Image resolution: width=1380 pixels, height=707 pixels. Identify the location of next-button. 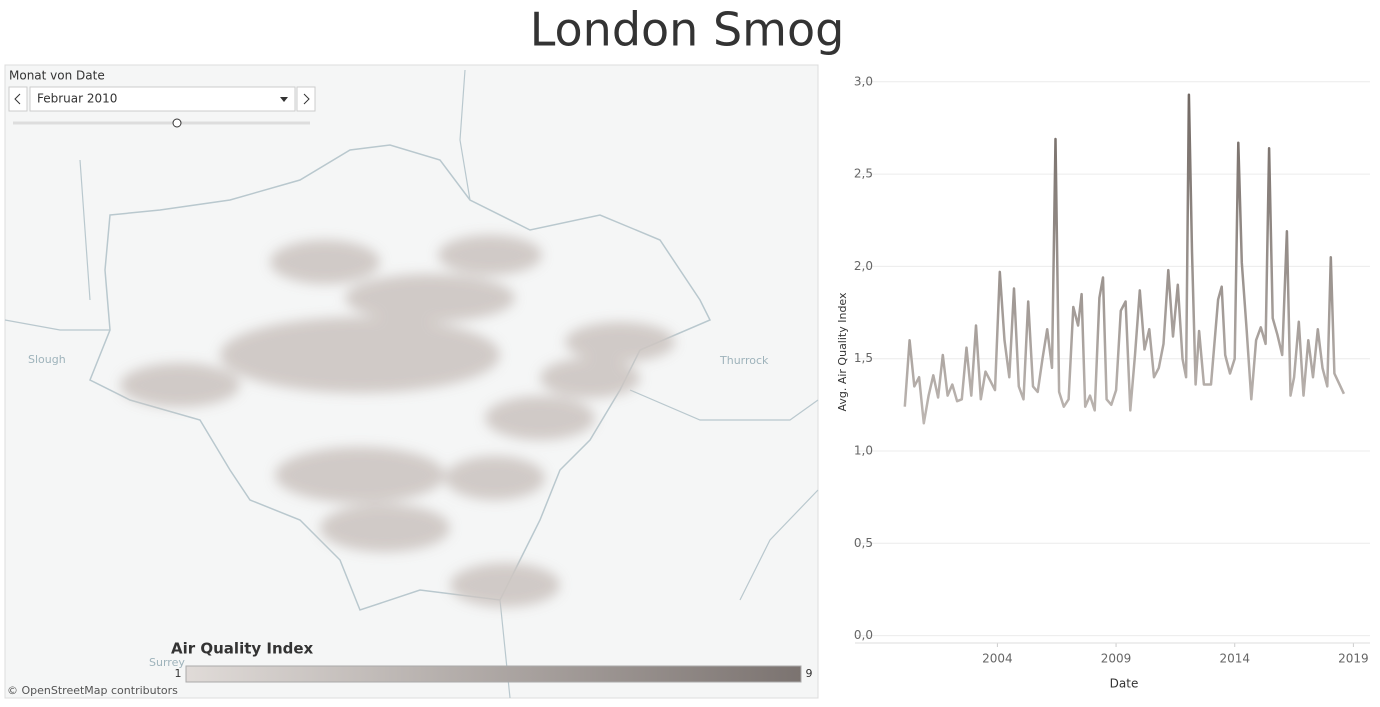
(306, 99).